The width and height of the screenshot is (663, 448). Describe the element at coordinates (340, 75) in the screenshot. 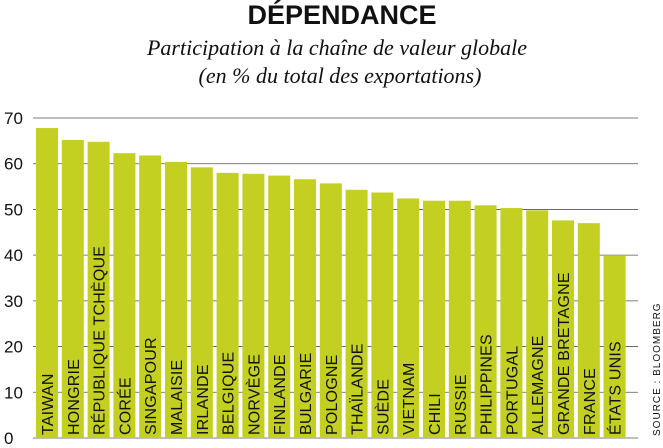

I see `chart-subtitle-line2: (en % du total des exportations)` at that location.